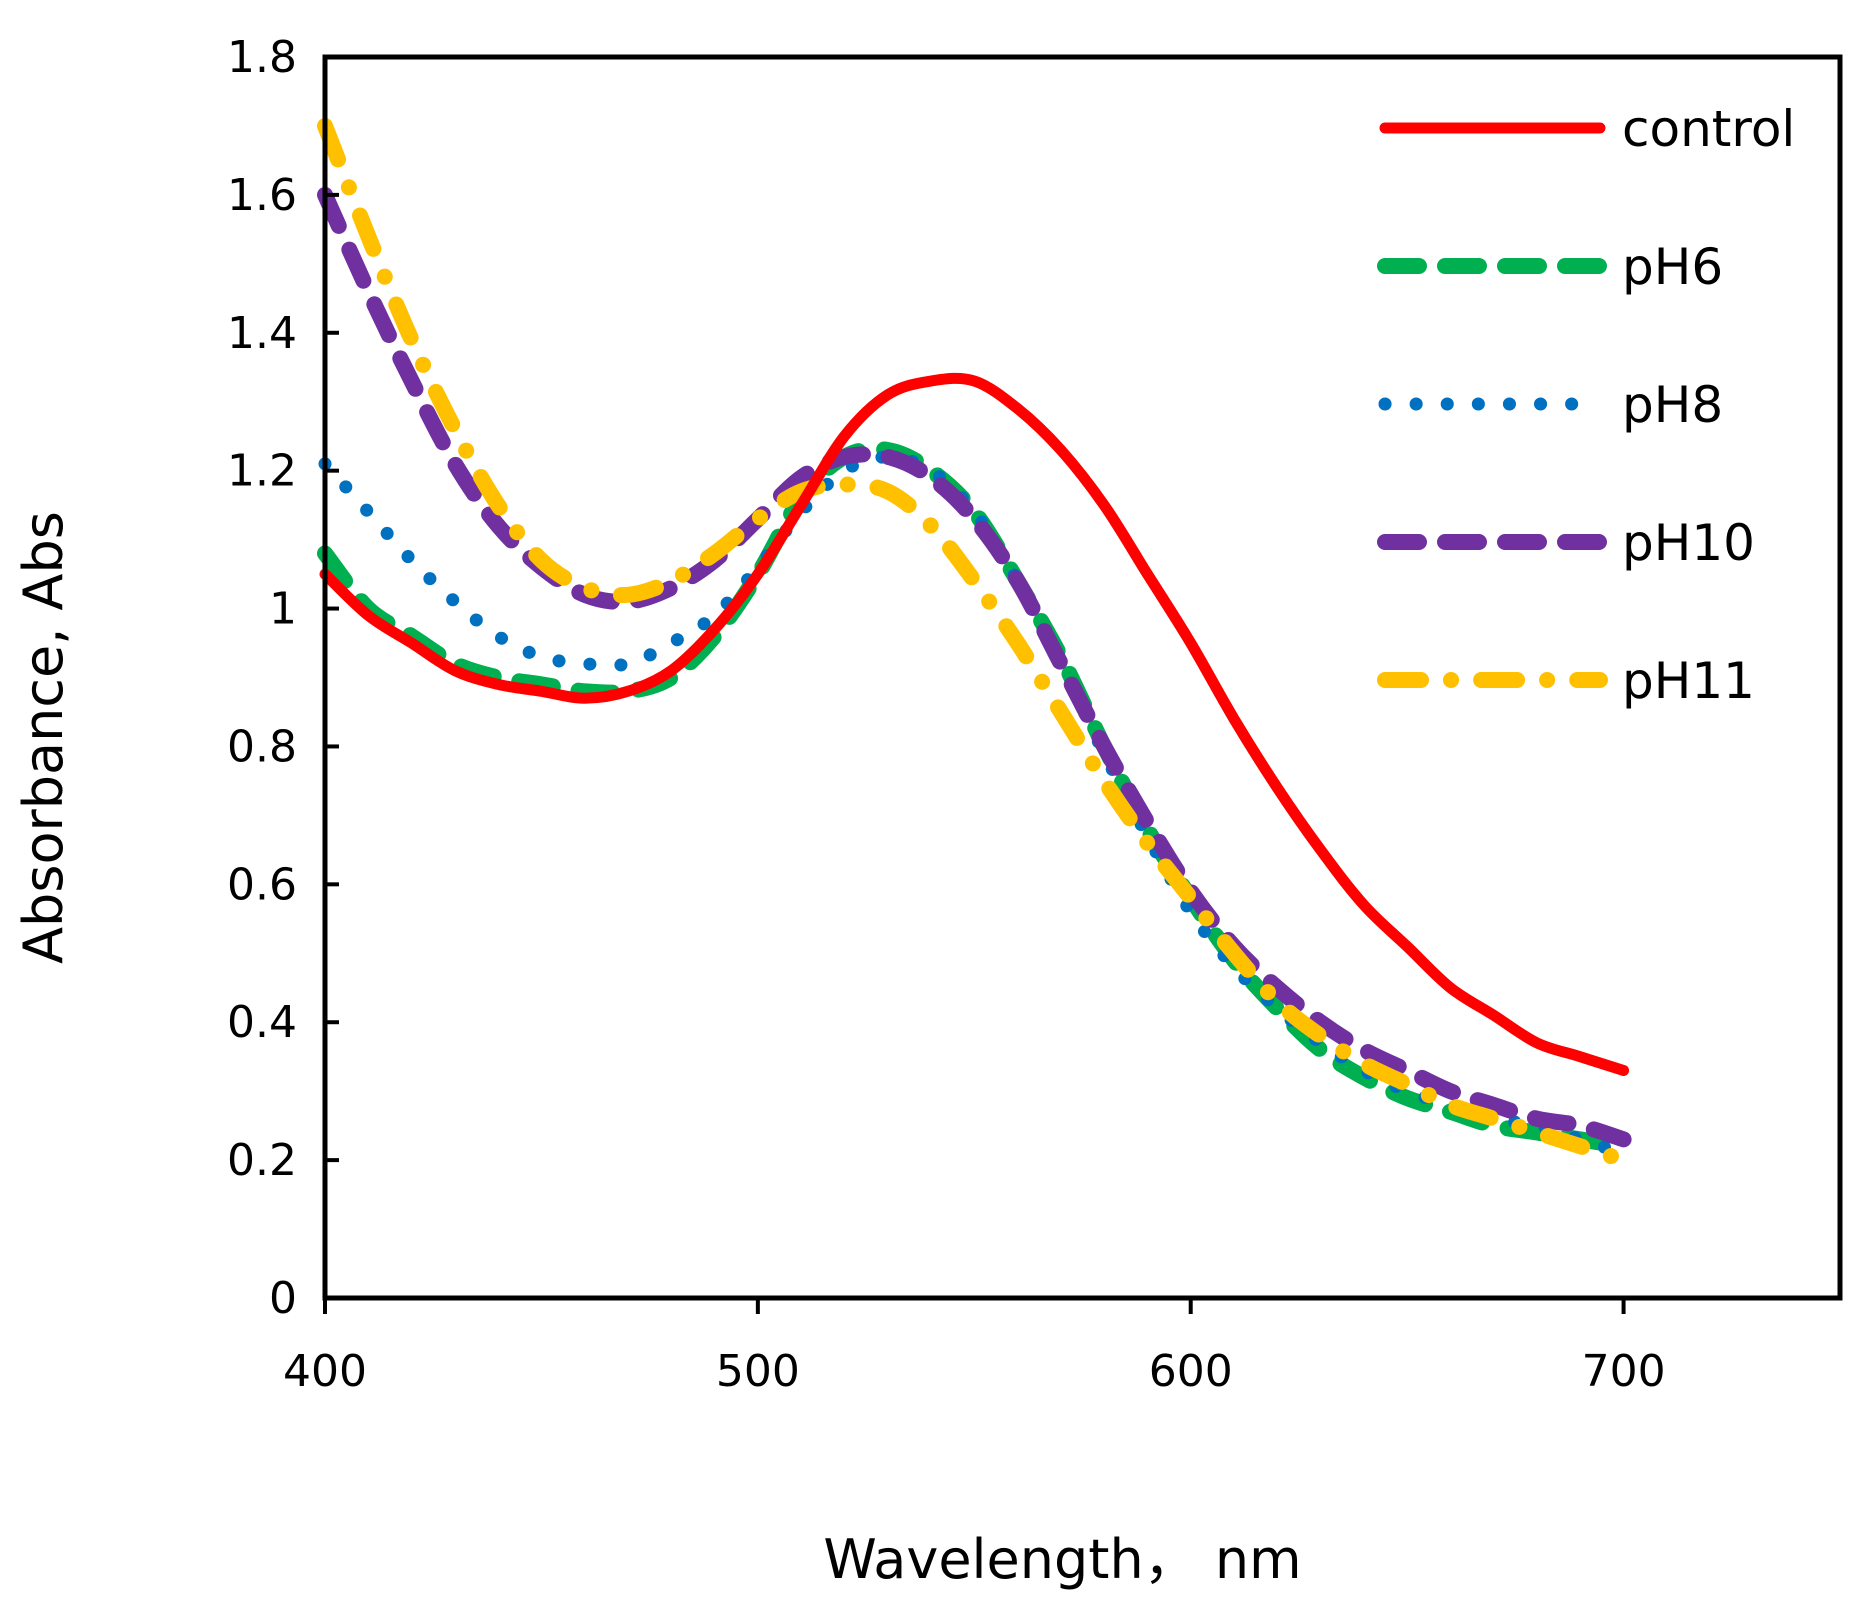  I want to click on legend: control pH6 pH8 pH10 pH11, so click(1586, 405).